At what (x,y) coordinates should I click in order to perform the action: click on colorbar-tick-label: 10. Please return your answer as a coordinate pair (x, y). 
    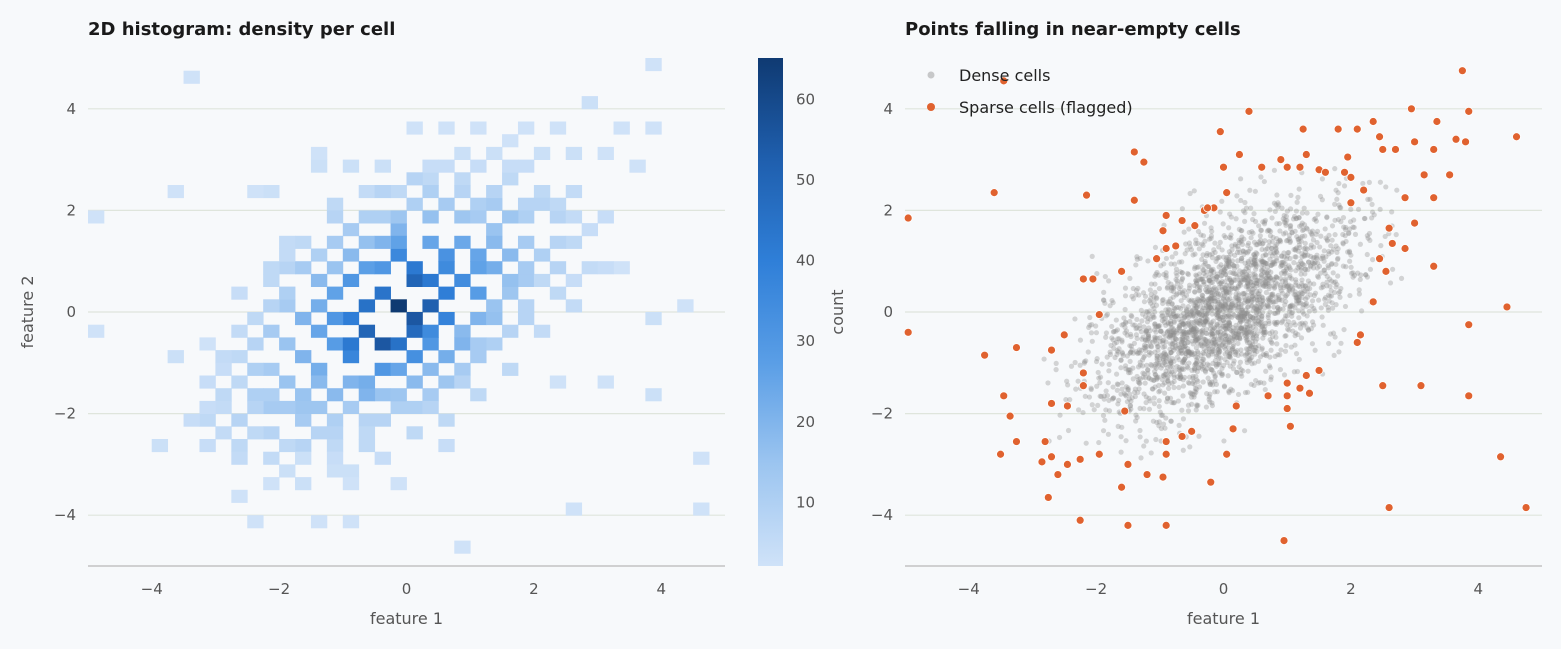
    Looking at the image, I should click on (805, 502).